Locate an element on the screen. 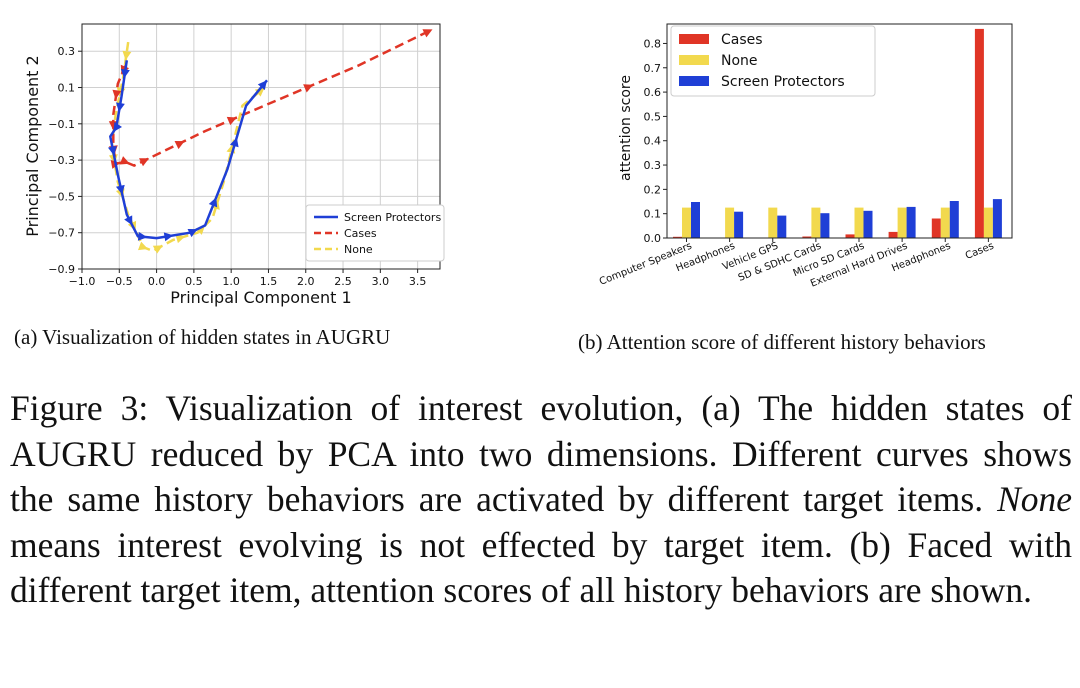 This screenshot has width=1080, height=688. pca-x-tick-label: 2.0 is located at coordinates (306, 281).